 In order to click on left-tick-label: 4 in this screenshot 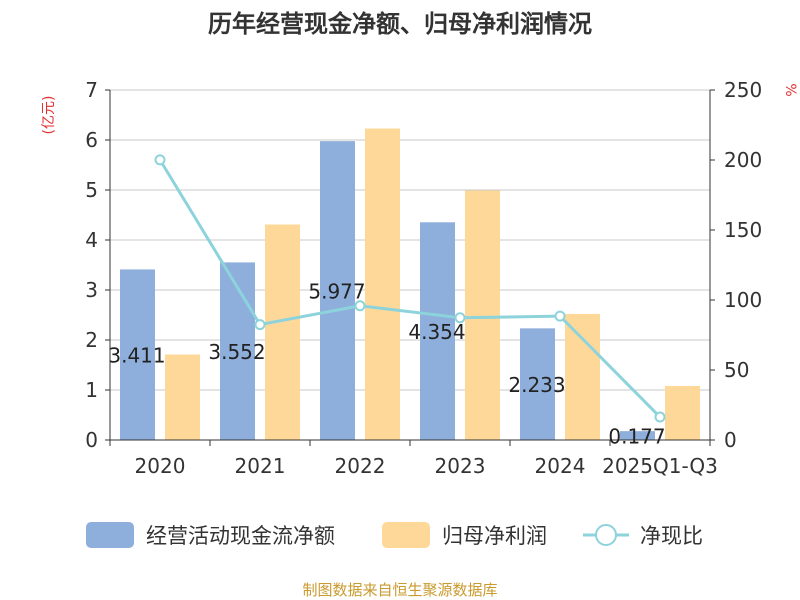, I will do `click(91, 240)`.